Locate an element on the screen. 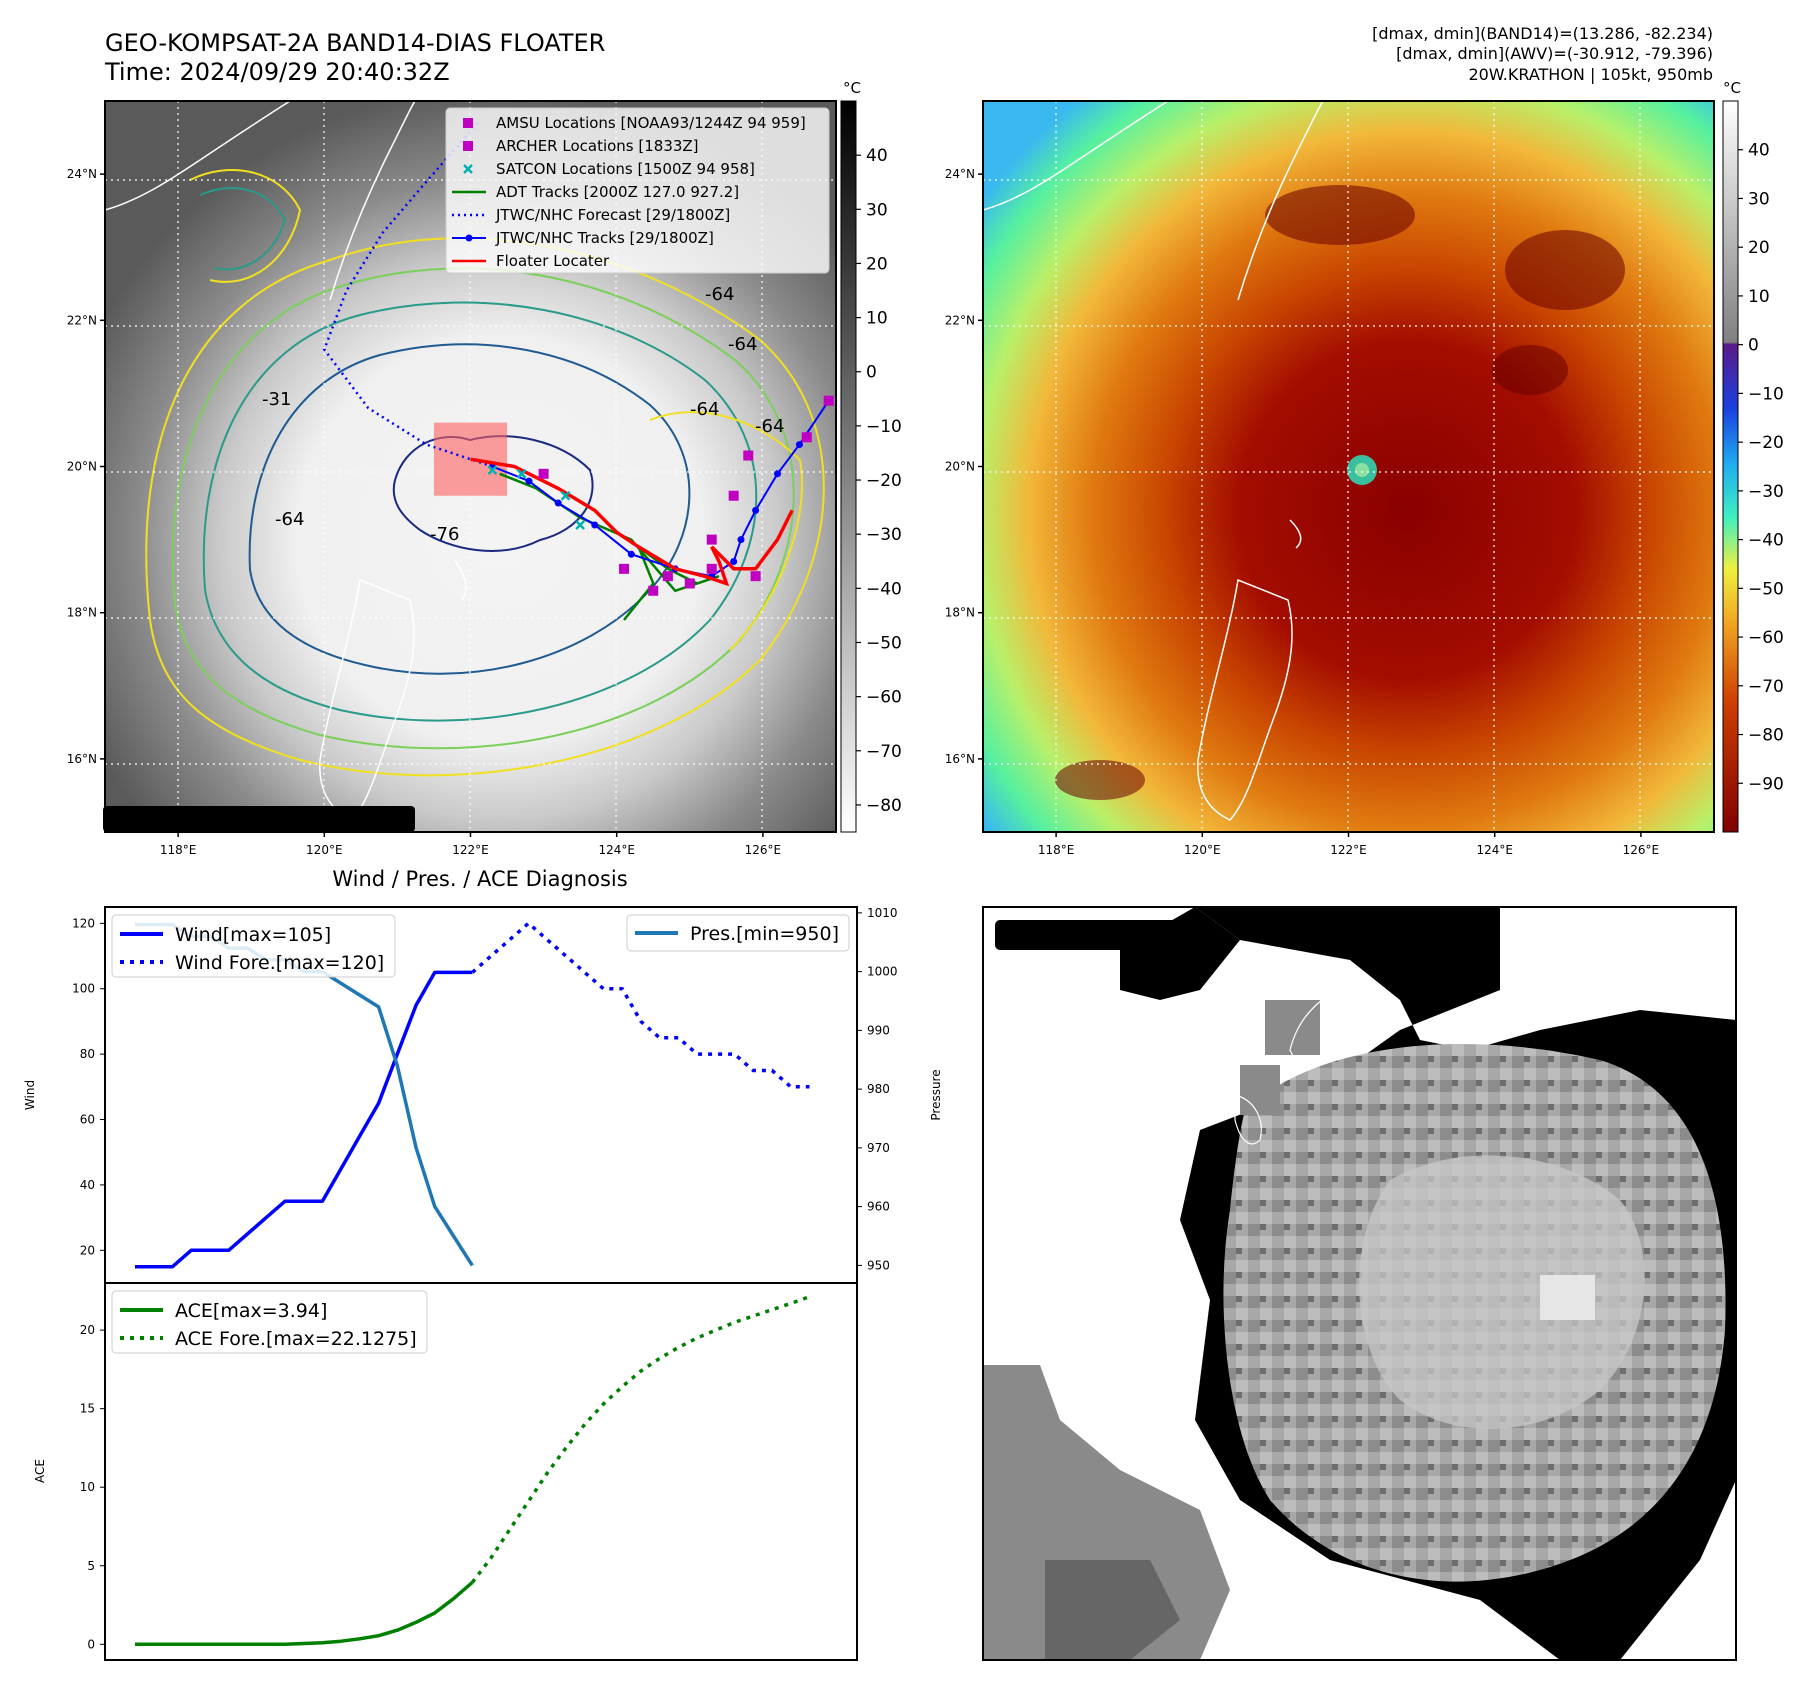 The height and width of the screenshot is (1690, 1797). lat-tick-label: 22°N is located at coordinates (960, 320).